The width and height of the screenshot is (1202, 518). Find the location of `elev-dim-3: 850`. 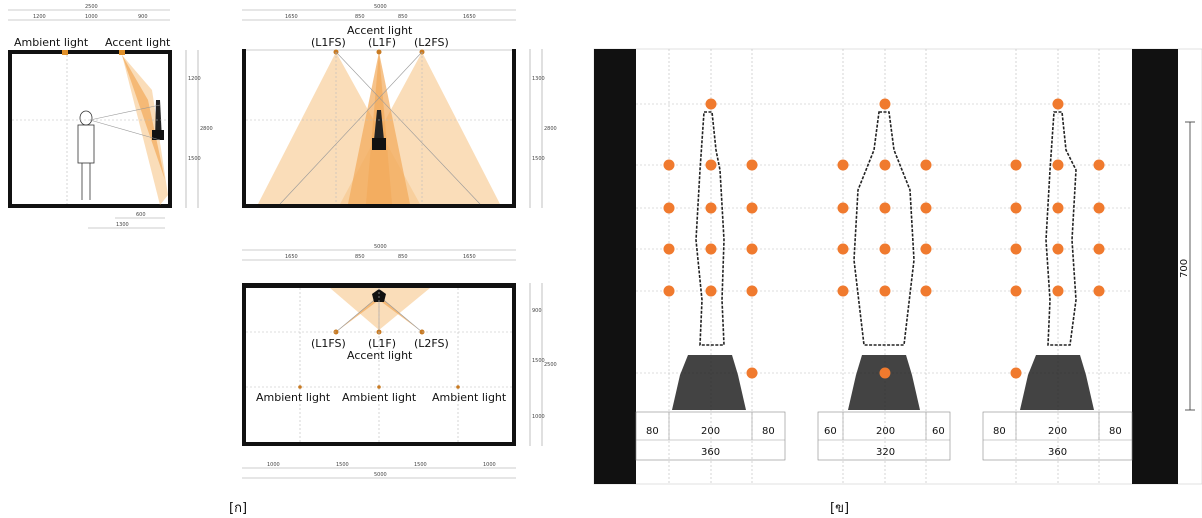

elev-dim-3: 850 is located at coordinates (403, 17).